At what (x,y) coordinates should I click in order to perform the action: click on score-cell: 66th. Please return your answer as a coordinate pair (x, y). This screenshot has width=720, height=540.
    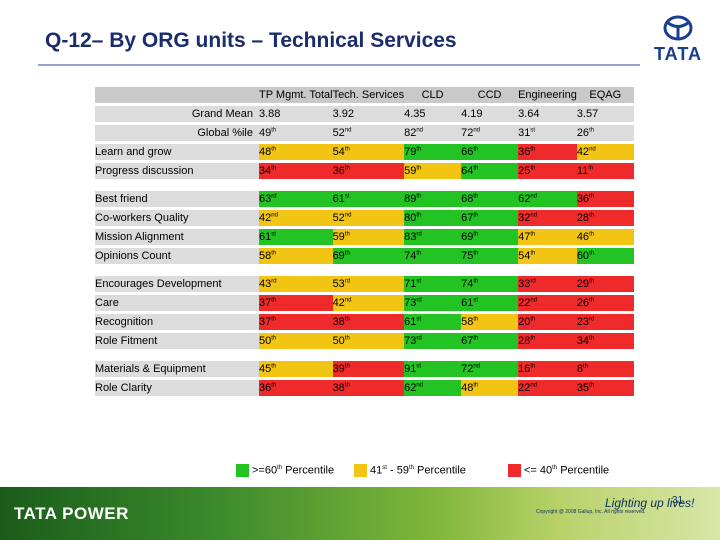
    Looking at the image, I should click on (490, 152).